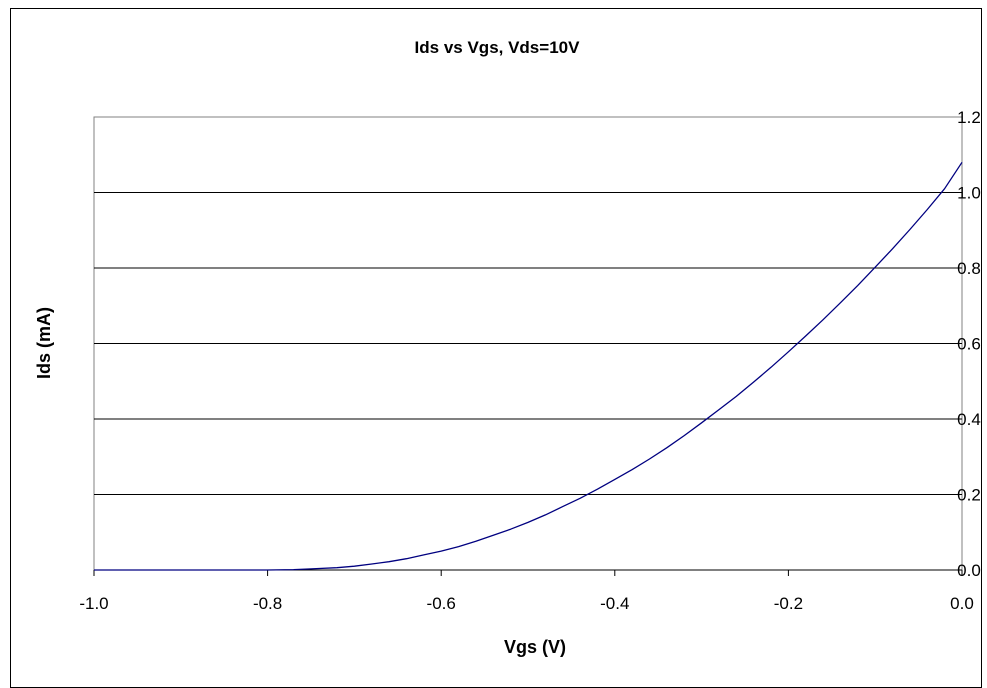  Describe the element at coordinates (969, 419) in the screenshot. I see `y-tick-label: 0.4` at that location.